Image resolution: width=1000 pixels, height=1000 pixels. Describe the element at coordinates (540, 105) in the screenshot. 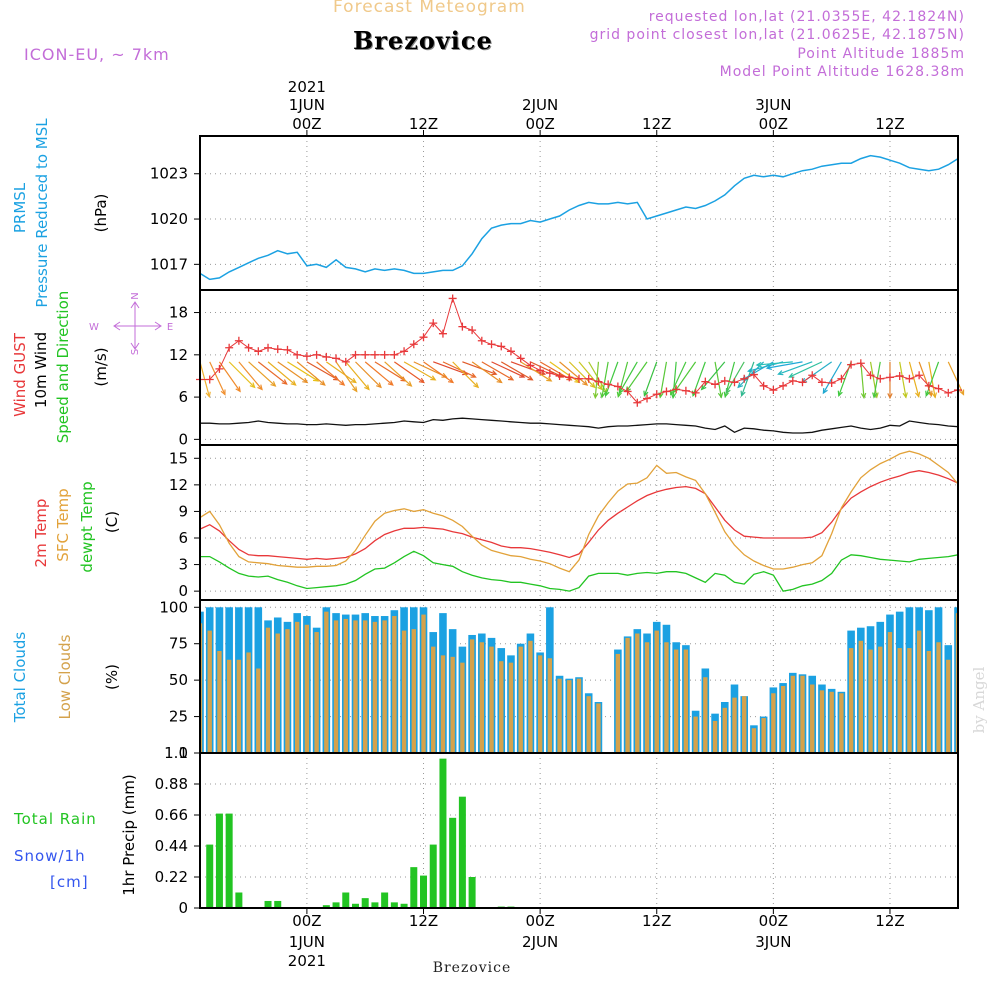

I see `top-day-label: 2JUN` at that location.